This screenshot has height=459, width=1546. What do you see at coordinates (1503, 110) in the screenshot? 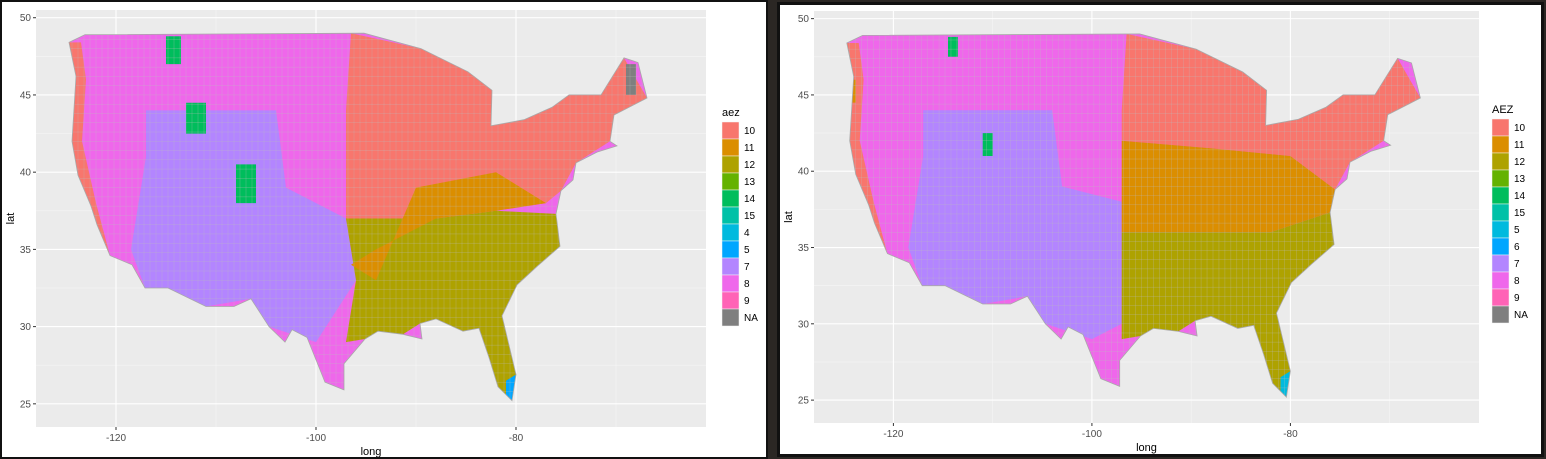
I see `legend-title: AEZ` at bounding box center [1503, 110].